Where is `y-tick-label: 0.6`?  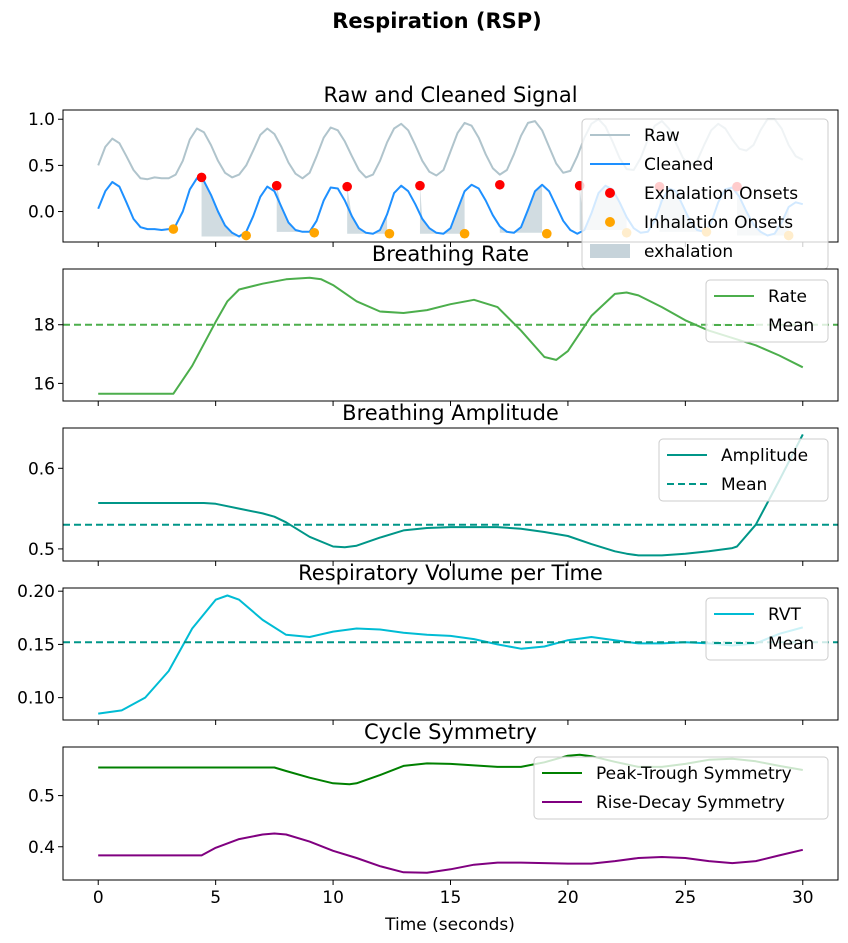 y-tick-label: 0.6 is located at coordinates (41, 469).